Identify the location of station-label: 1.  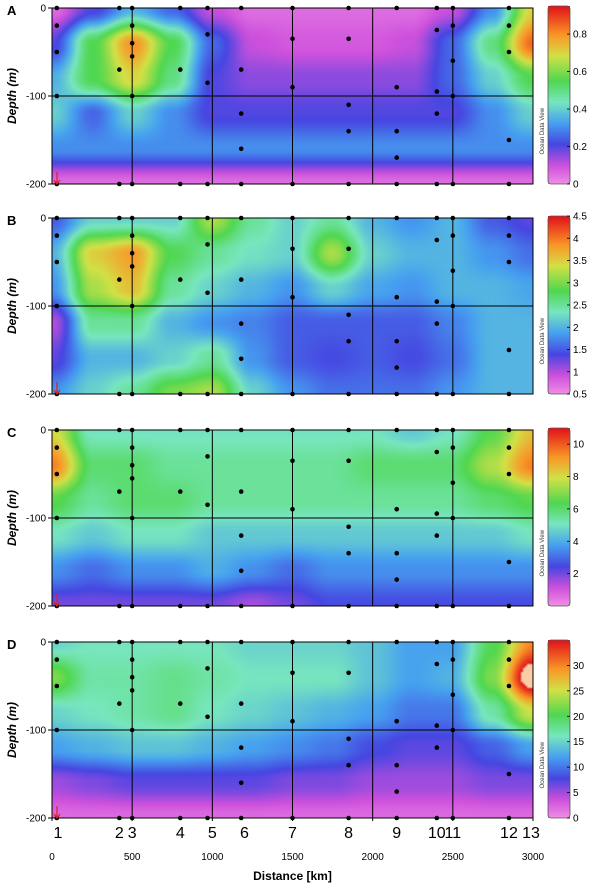
(58, 833).